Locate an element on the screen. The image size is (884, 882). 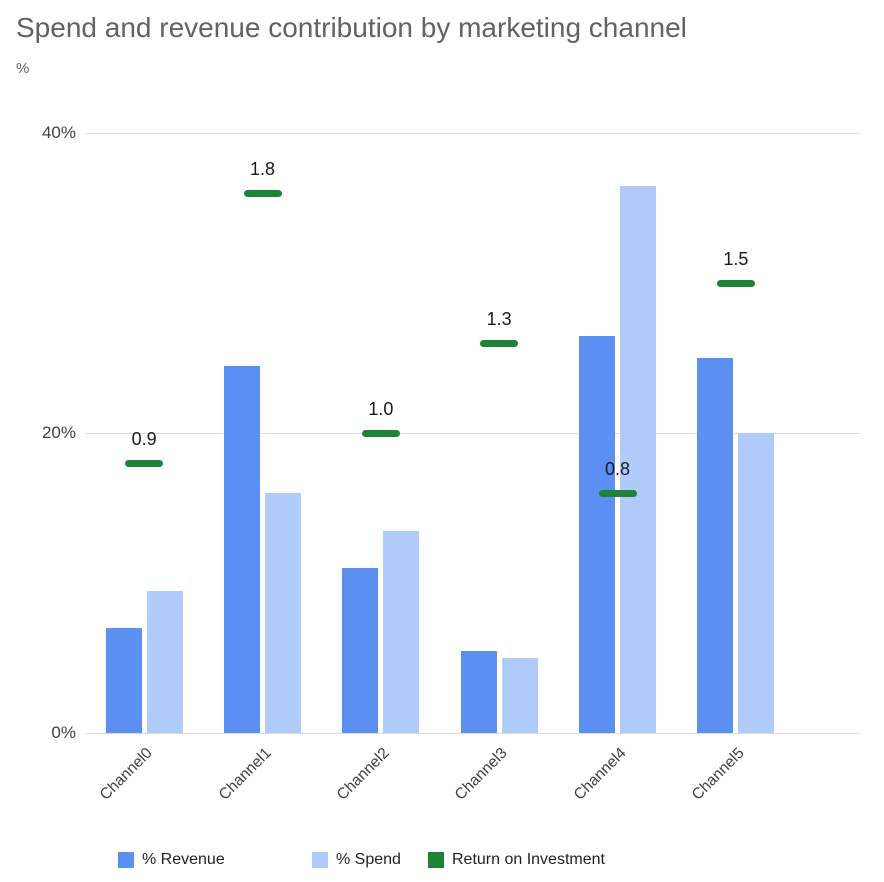
x-axis-label: Channel2 is located at coordinates (363, 774).